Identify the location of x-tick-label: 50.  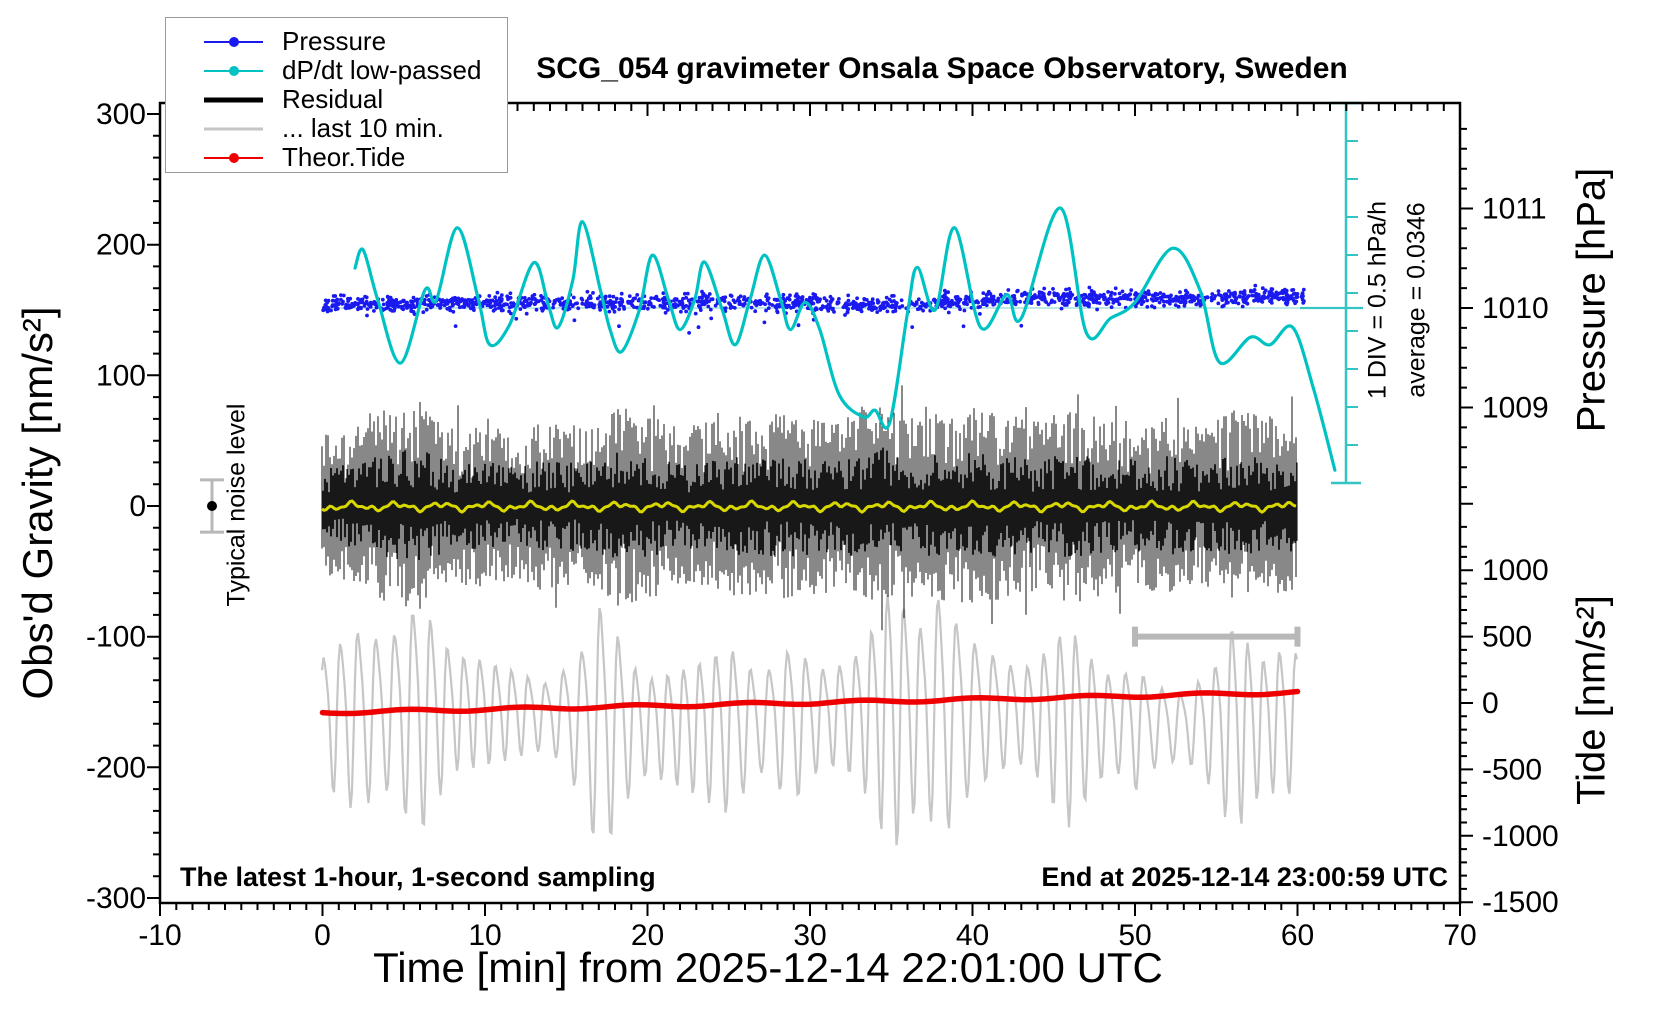
(1134, 935).